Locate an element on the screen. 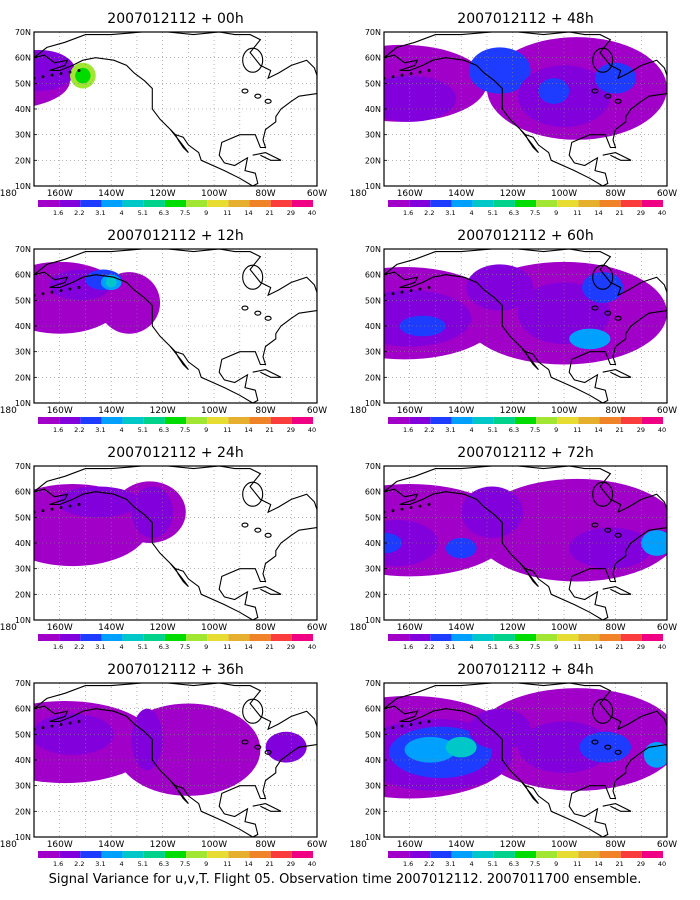 The width and height of the screenshot is (700, 900). colorbar-label: 1.6 is located at coordinates (58, 864).